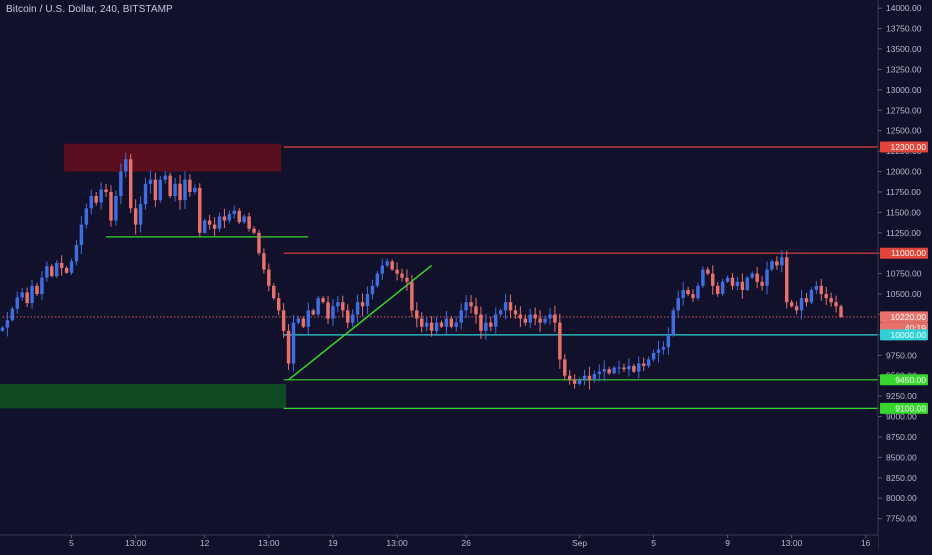  Describe the element at coordinates (904, 29) in the screenshot. I see `price-tick-label: 13750.00` at that location.